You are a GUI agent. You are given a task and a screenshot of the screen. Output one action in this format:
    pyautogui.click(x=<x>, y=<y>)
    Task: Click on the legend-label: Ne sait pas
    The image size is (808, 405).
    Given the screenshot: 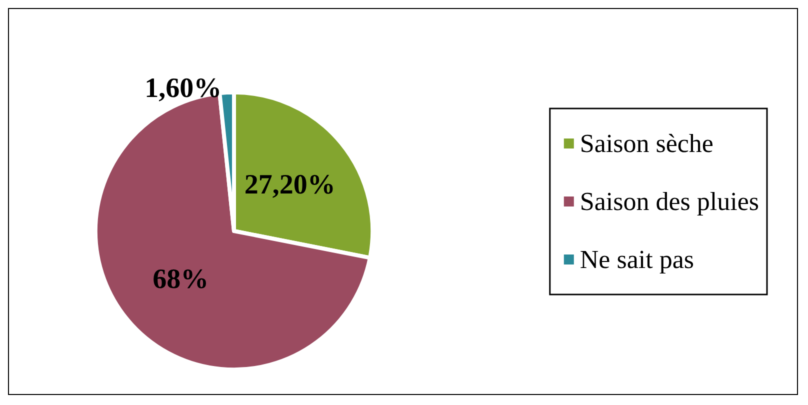 What is the action you would take?
    pyautogui.click(x=637, y=259)
    